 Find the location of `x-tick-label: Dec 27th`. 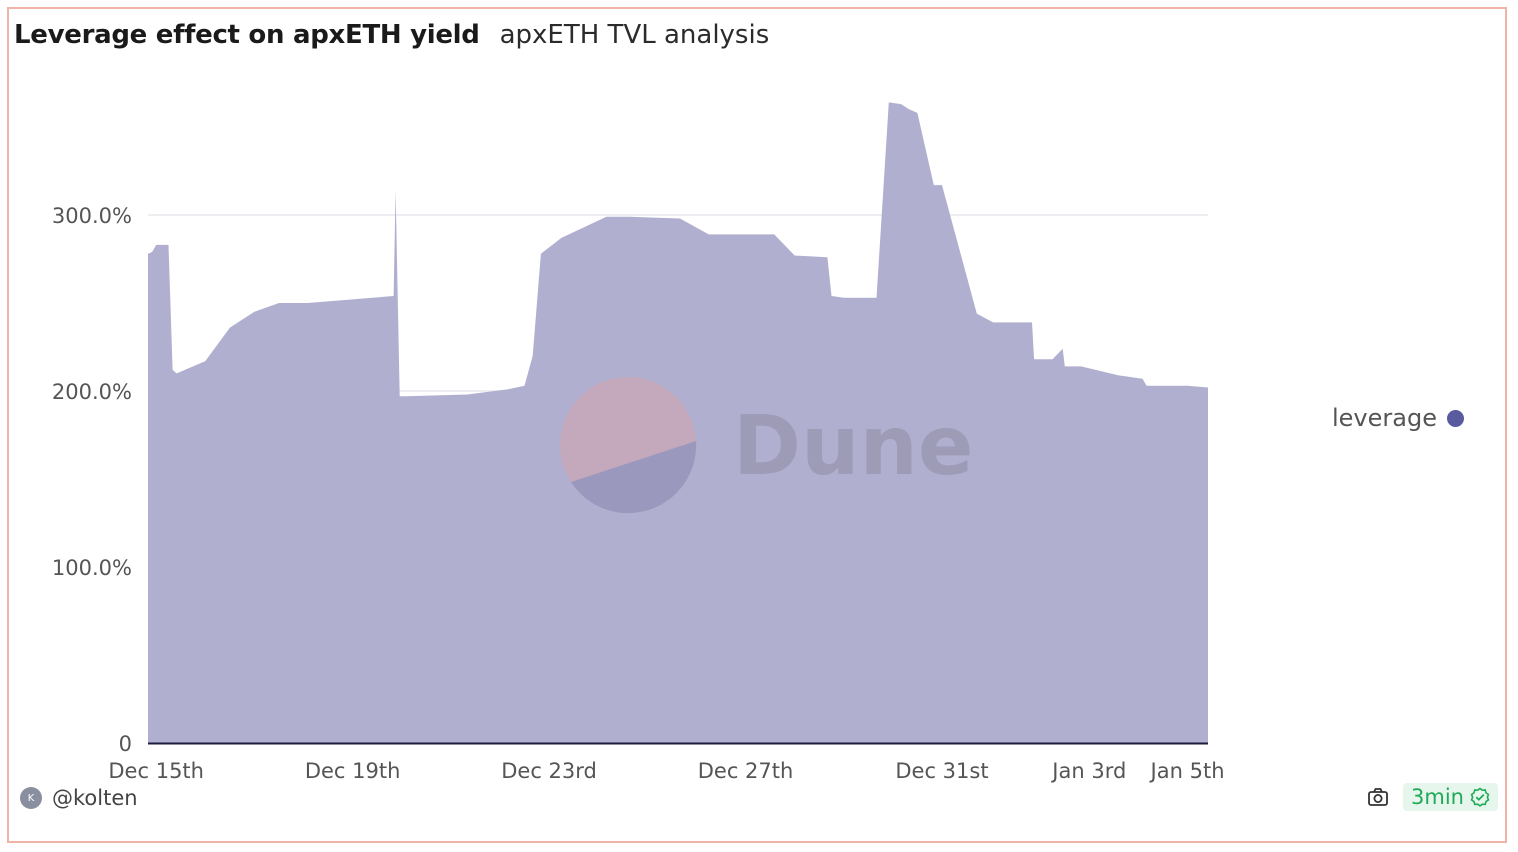

x-tick-label: Dec 27th is located at coordinates (746, 771).